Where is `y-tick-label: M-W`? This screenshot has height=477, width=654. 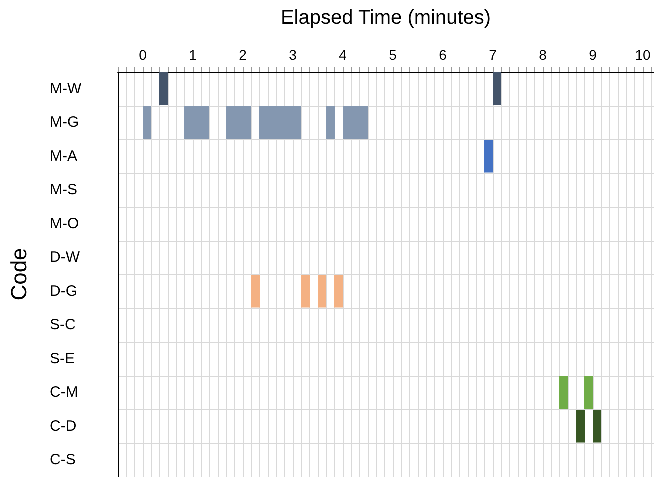
y-tick-label: M-W is located at coordinates (66, 89).